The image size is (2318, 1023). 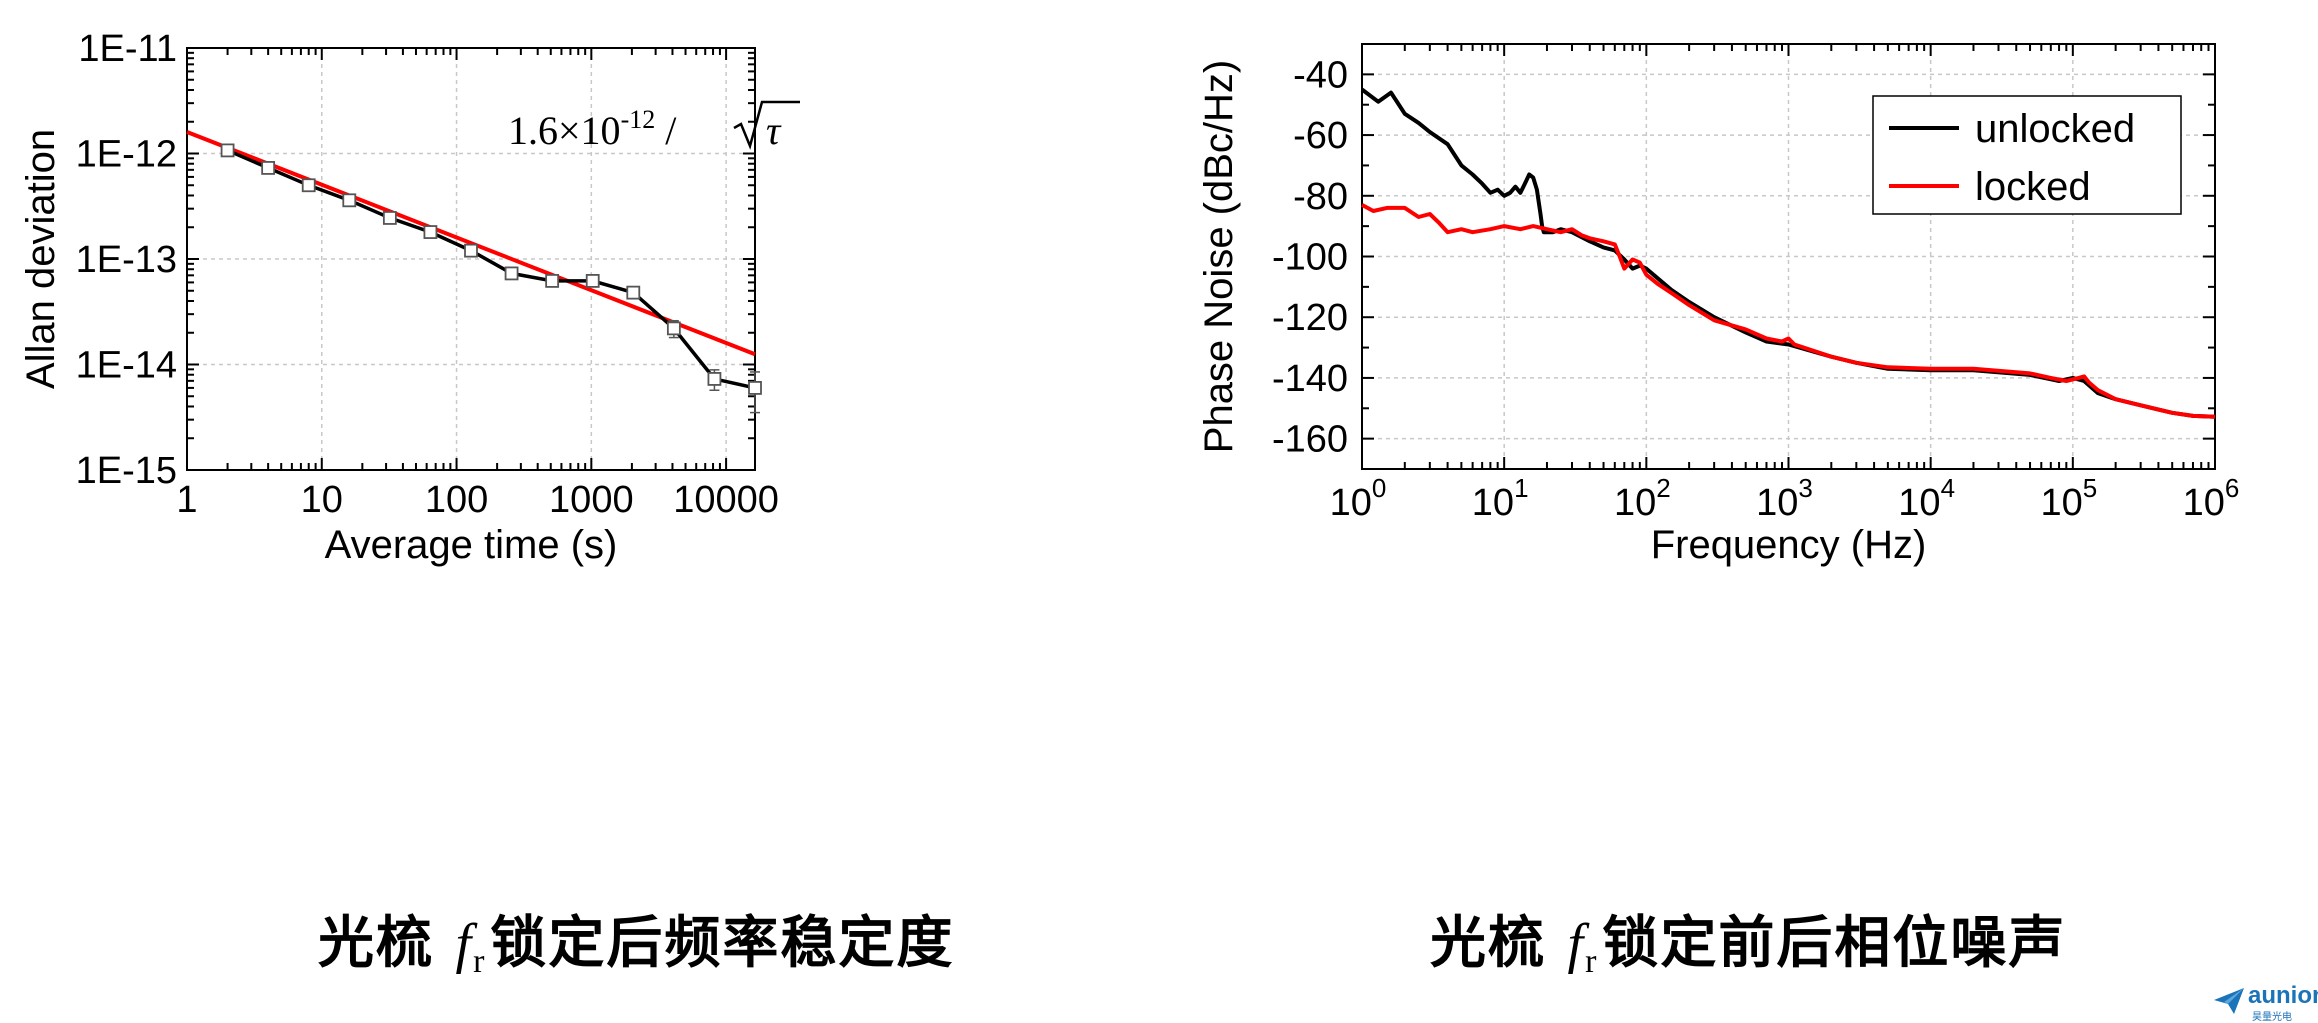 What do you see at coordinates (2283, 995) in the screenshot?
I see `logo-text: aunion` at bounding box center [2283, 995].